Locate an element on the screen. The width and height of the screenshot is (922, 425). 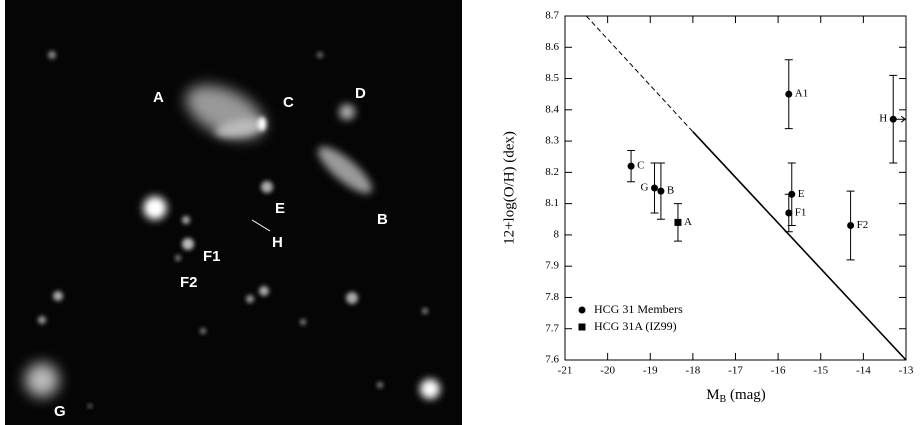
point-label: F2 is located at coordinates (863, 225).